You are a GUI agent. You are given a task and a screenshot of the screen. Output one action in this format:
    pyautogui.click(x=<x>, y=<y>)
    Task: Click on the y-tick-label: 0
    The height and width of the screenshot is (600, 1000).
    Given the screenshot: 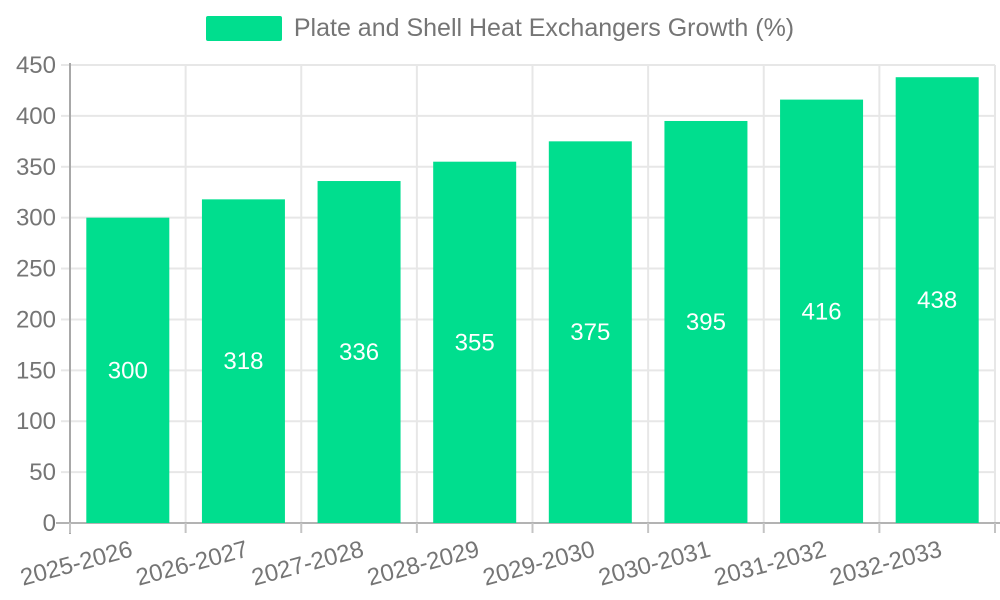 What is the action you would take?
    pyautogui.click(x=49, y=523)
    